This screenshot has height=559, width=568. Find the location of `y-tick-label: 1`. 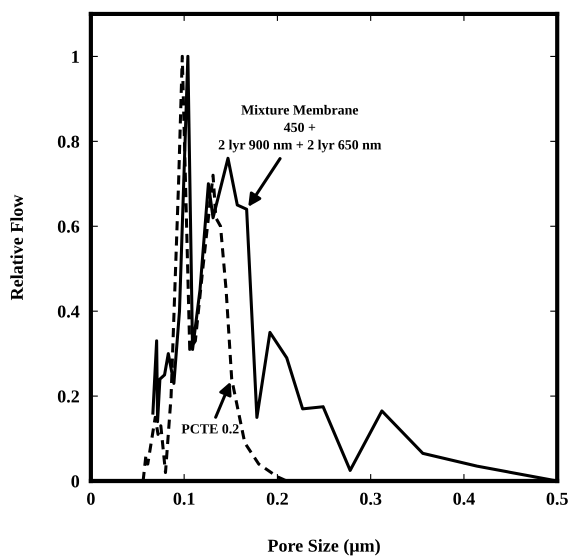

y-tick-label: 1 is located at coordinates (75, 56).